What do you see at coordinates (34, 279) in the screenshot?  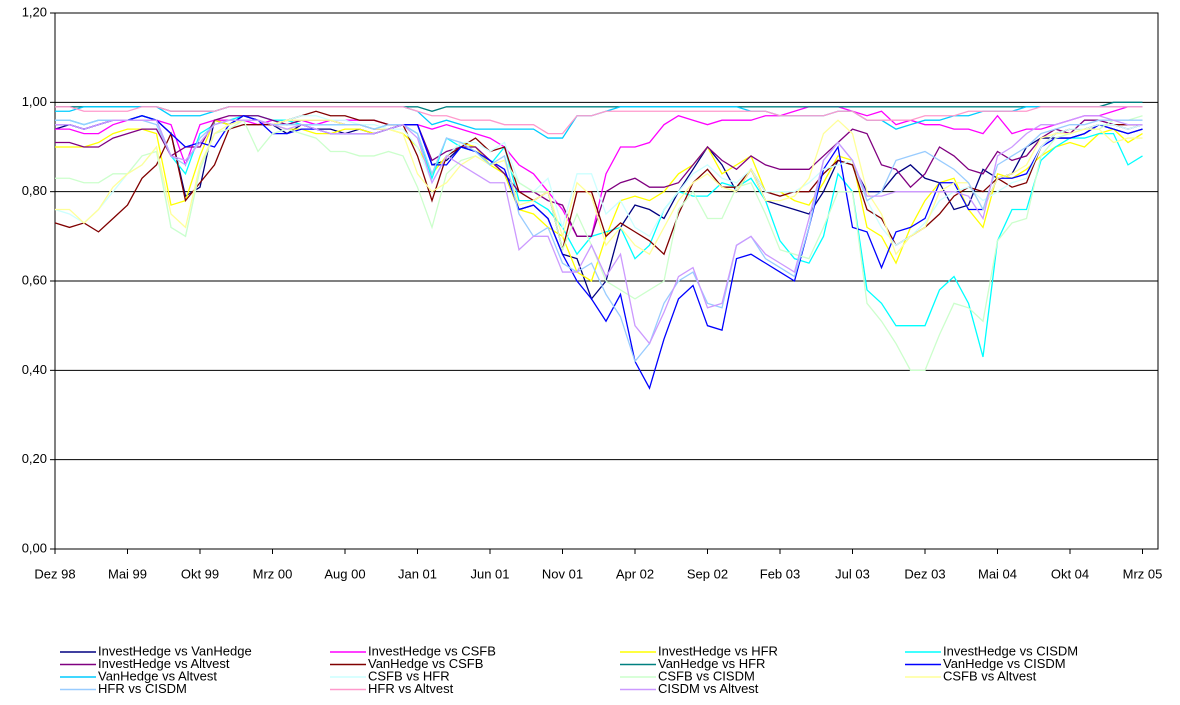 I see `y-tick-label: 0,60` at bounding box center [34, 279].